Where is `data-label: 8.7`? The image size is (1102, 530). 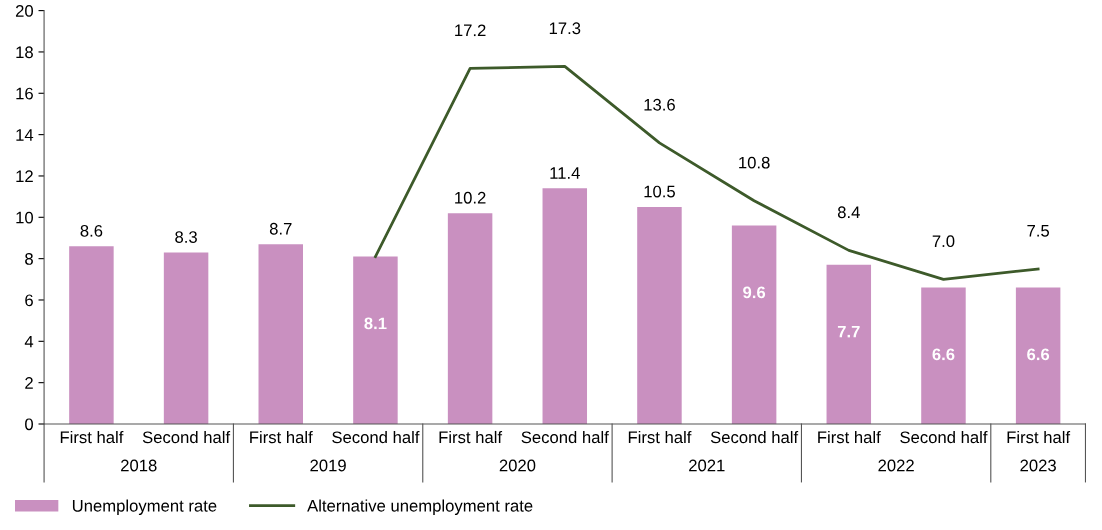 data-label: 8.7 is located at coordinates (280, 228).